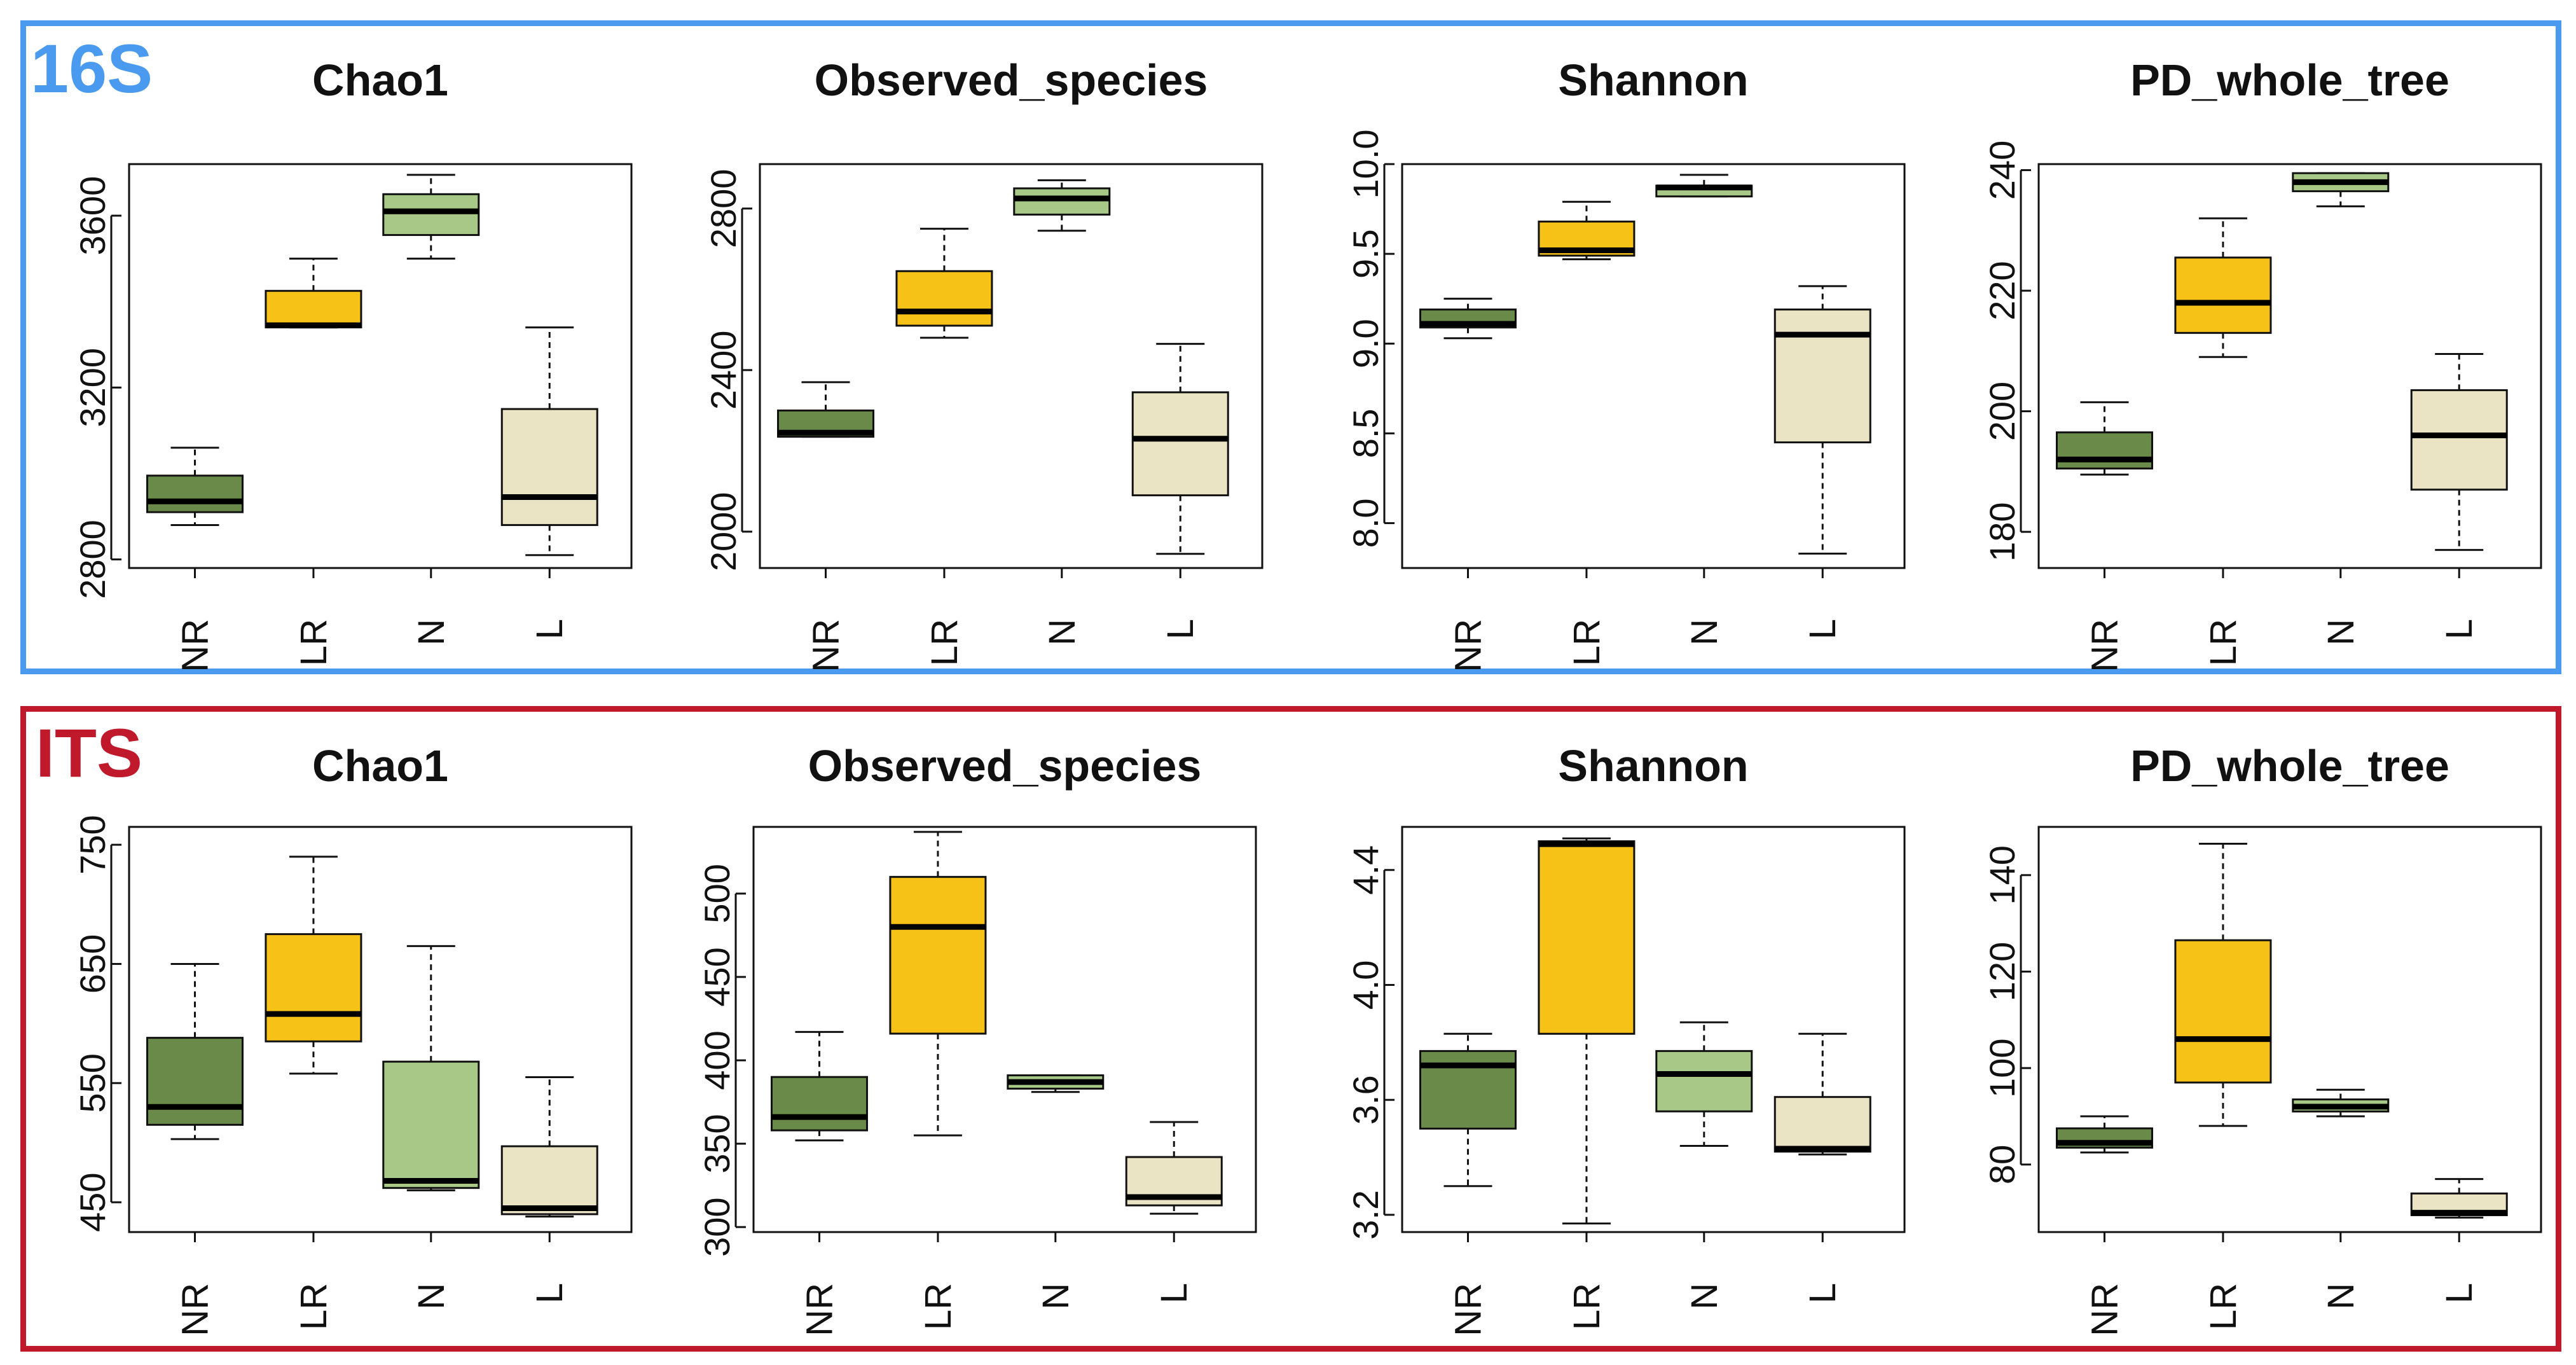 The image size is (2576, 1365). I want to click on chart-its-chao1: Chao1 450 550 650 750 NR LR N L, so click(352, 1038).